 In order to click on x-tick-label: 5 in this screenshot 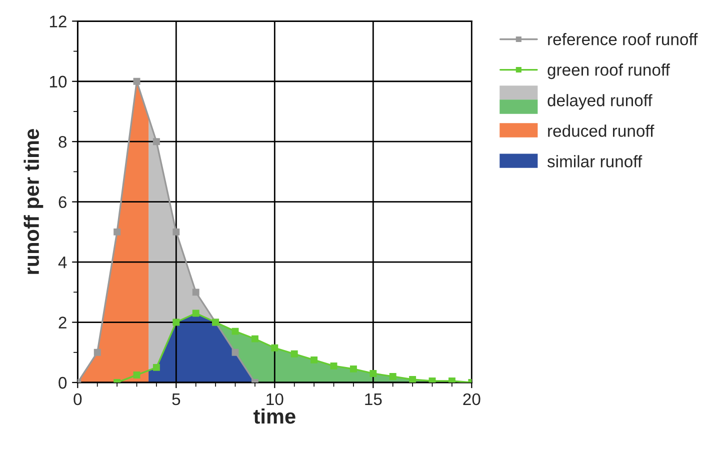, I will do `click(176, 400)`.